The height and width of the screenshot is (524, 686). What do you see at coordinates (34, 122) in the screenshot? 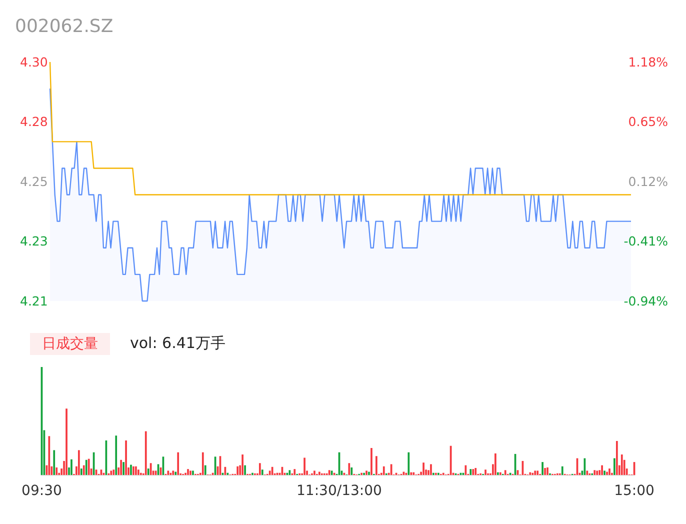
I see `y-tick-label: 4.28` at bounding box center [34, 122].